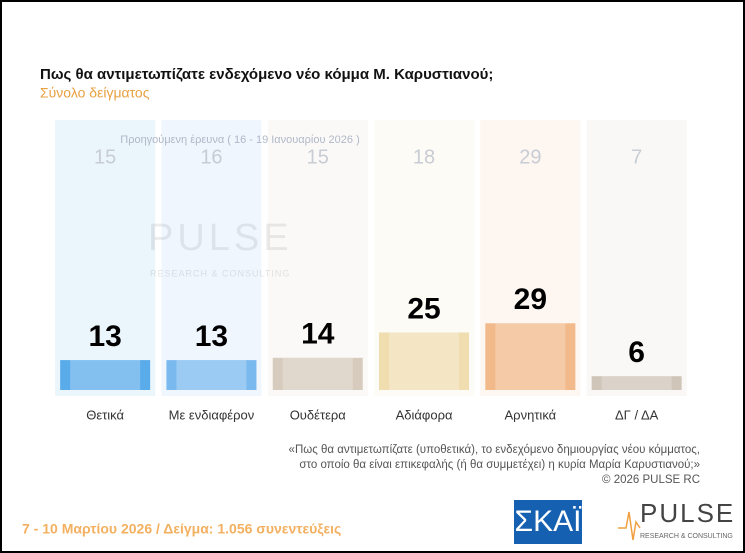 This screenshot has width=745, height=553. I want to click on value-label: 14, so click(318, 334).